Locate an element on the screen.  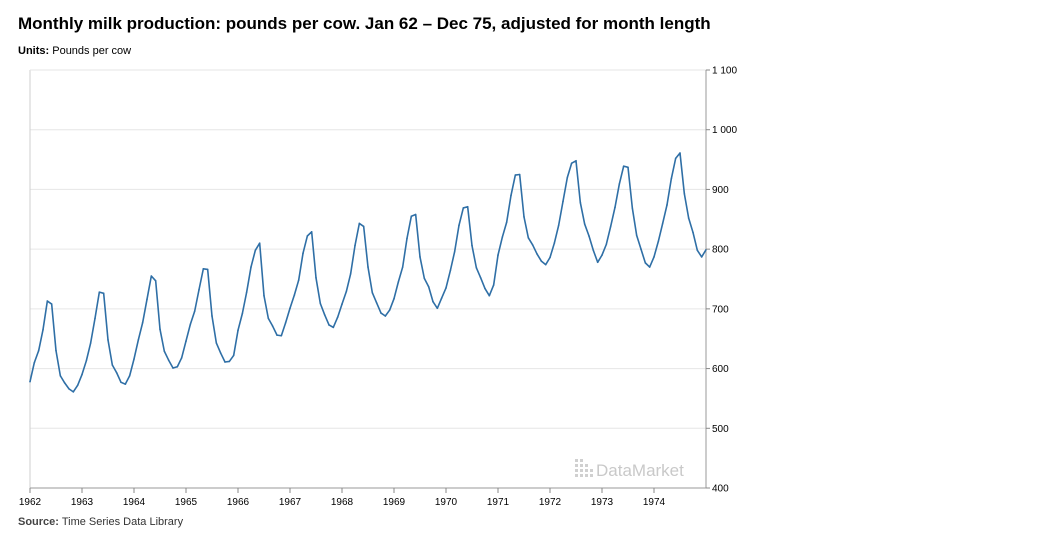
x-tick-label: 1966 is located at coordinates (238, 502).